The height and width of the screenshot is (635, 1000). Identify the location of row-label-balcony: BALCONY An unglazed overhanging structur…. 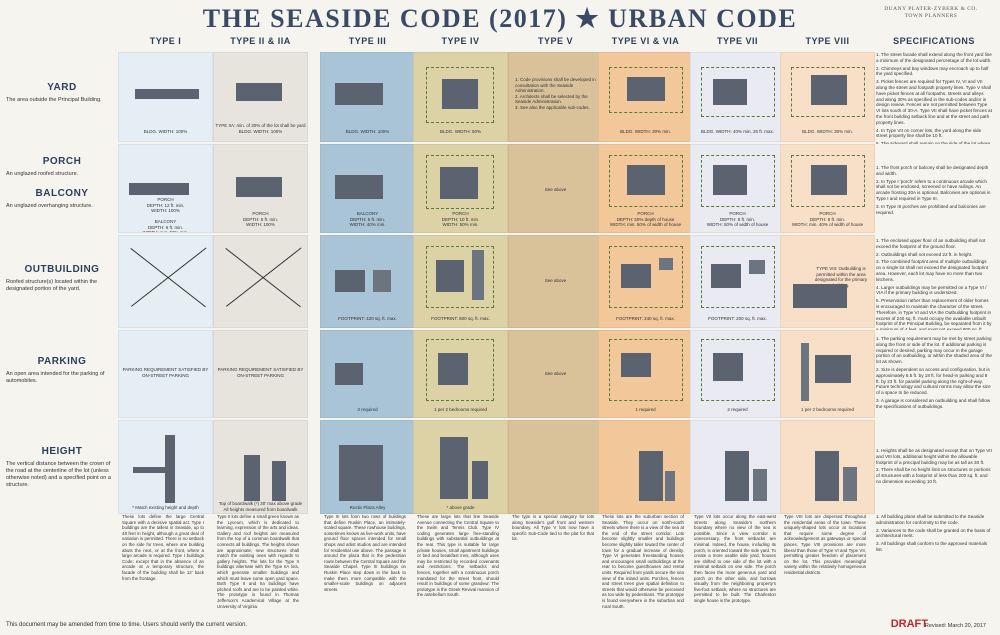
(62, 199).